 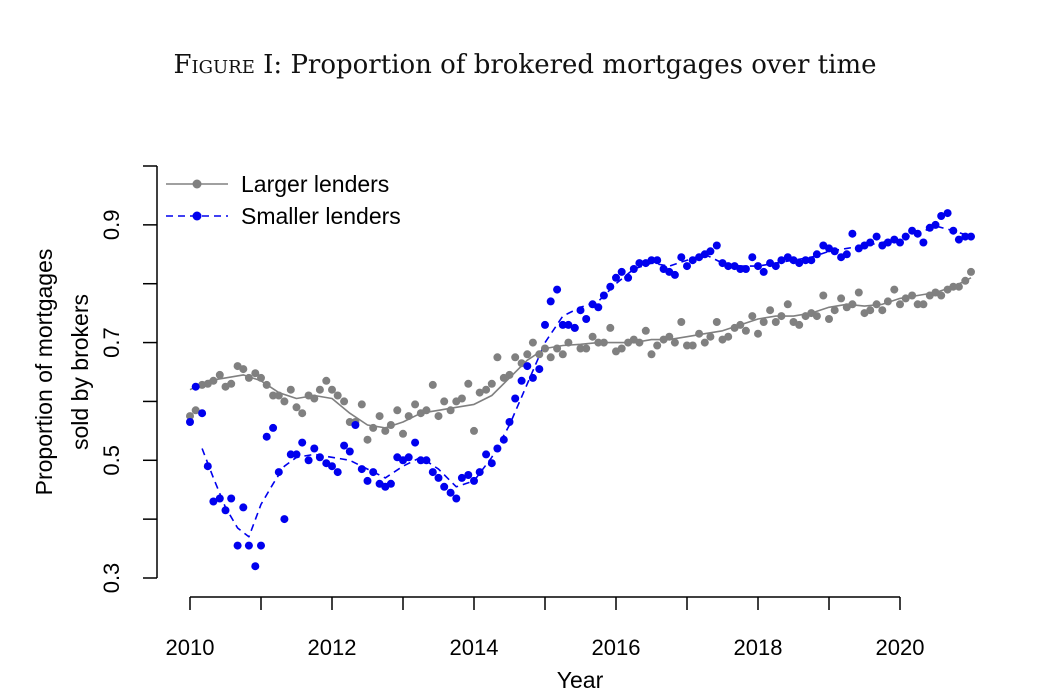 I want to click on y-tick-label: 0.7, so click(x=111, y=342).